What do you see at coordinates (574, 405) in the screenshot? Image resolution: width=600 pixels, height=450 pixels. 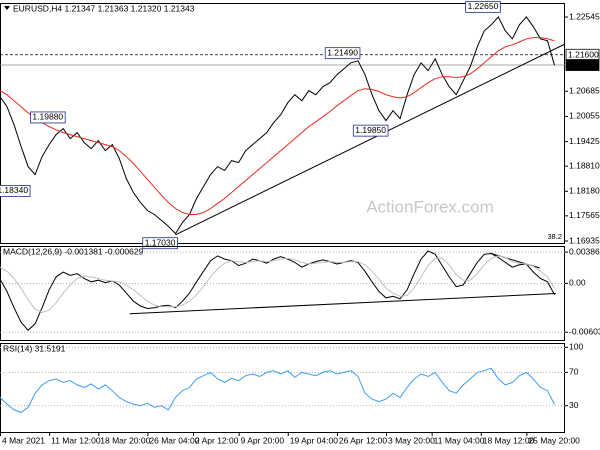 I see `y-tick-label: 30` at bounding box center [574, 405].